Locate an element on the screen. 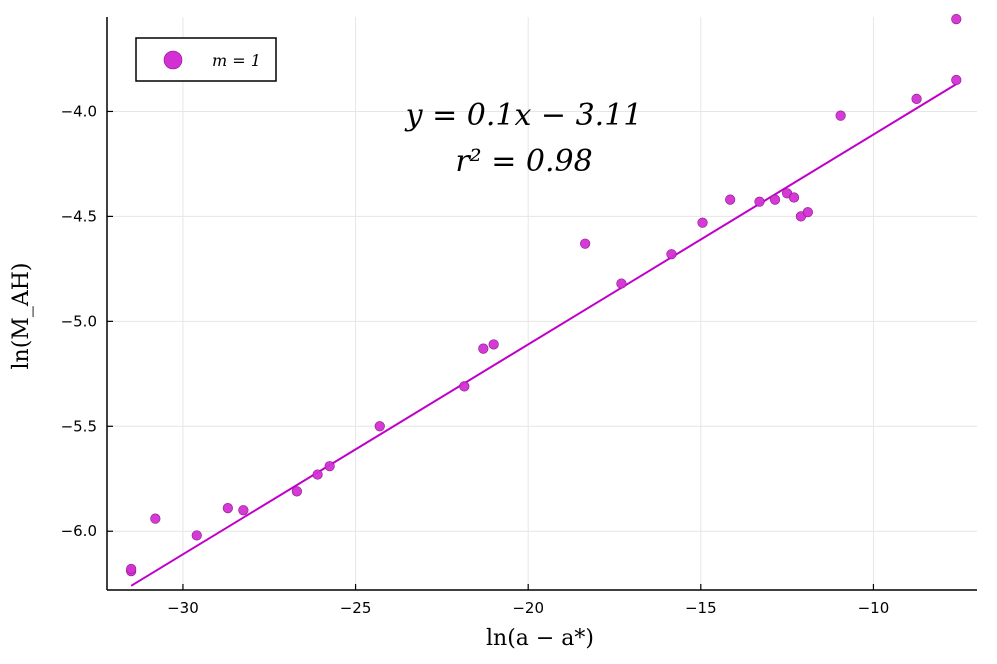 This screenshot has width=997, height=664. y-tick-label: −5.0 is located at coordinates (79, 321).